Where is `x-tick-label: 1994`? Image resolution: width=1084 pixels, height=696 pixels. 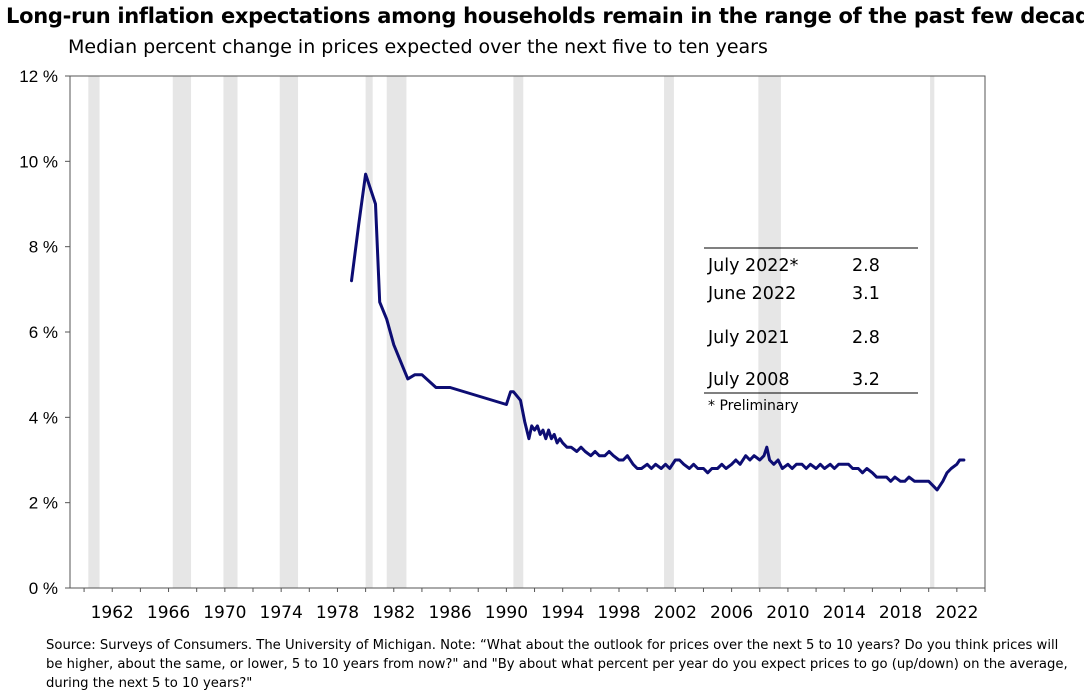 x-tick-label: 1994 is located at coordinates (562, 613).